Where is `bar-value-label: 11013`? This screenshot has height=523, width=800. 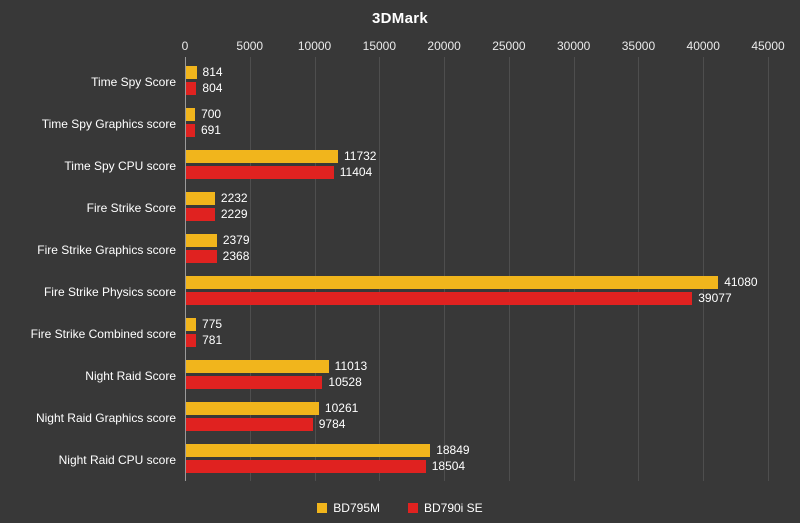 bar-value-label: 11013 is located at coordinates (351, 366).